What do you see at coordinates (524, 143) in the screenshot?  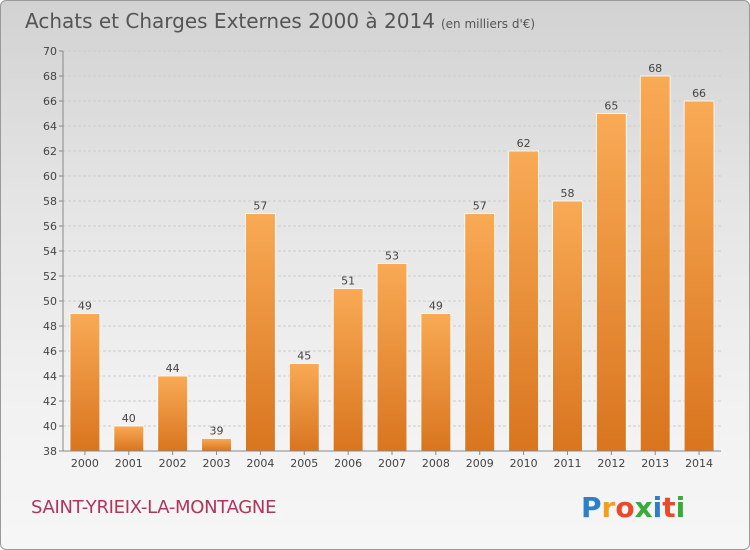 I see `data-label-2010: 62` at bounding box center [524, 143].